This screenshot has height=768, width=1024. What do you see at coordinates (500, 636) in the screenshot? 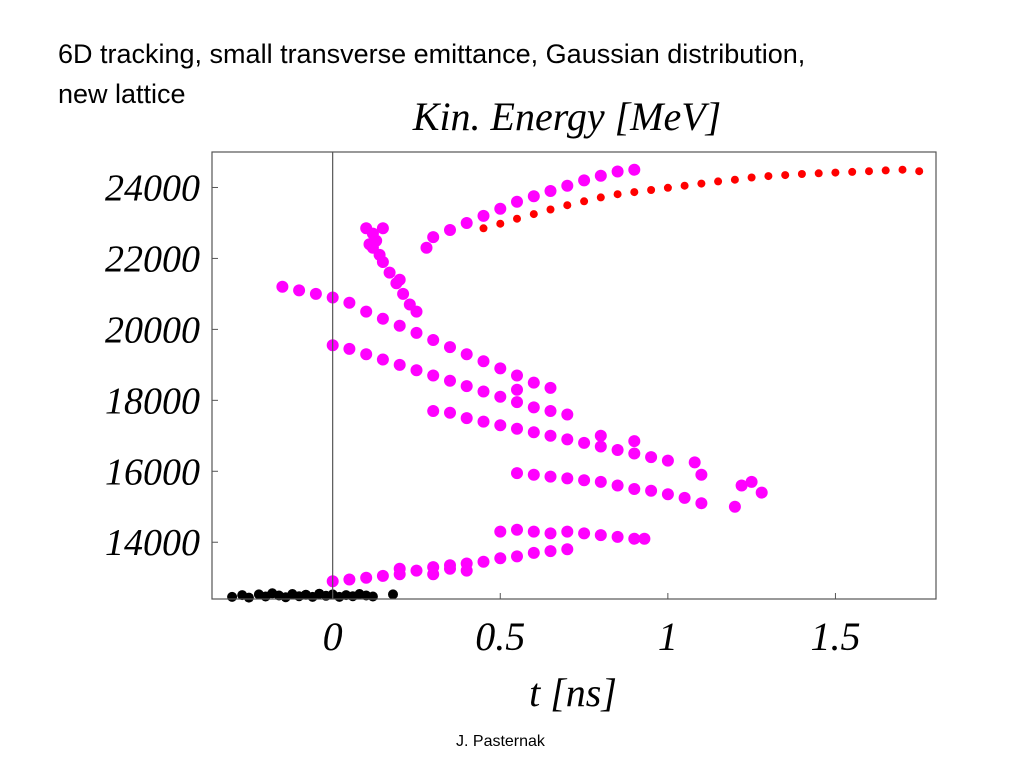
I see `x-tick-label: 0.5` at bounding box center [500, 636].